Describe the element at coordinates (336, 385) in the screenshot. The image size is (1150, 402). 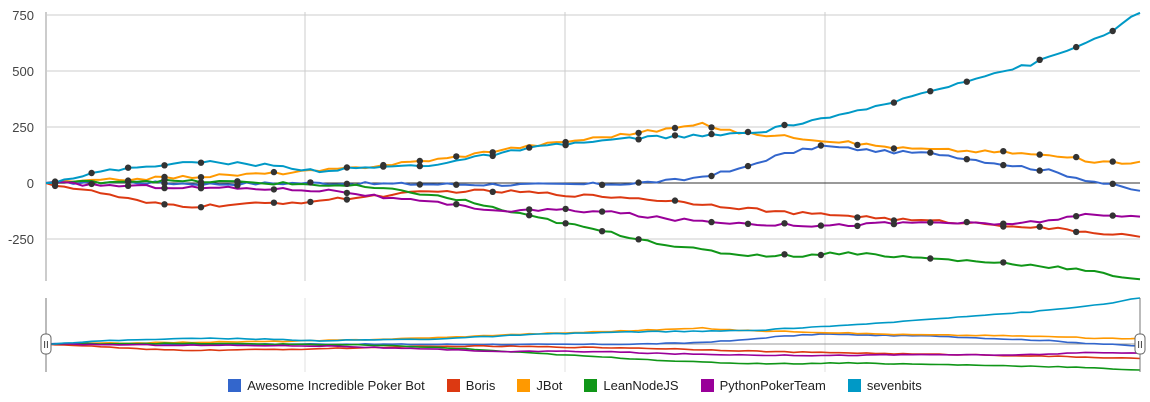
I see `legend-label: Awesome Incredible Poker Bot` at that location.